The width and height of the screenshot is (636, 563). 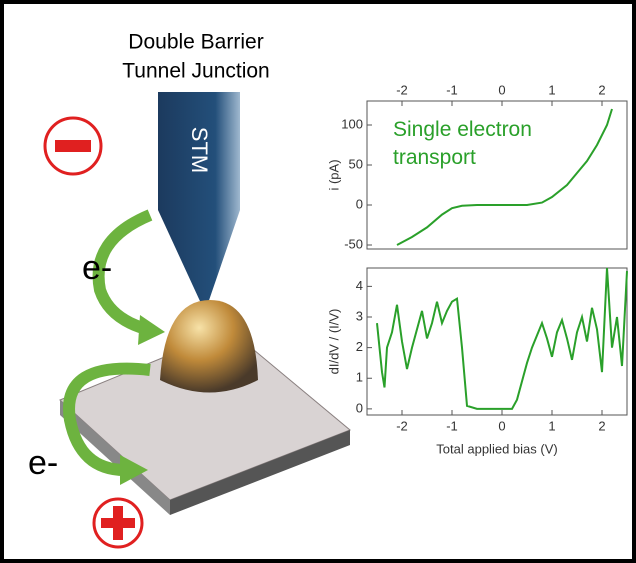 What do you see at coordinates (359, 285) in the screenshot?
I see `y-tick-label: 4` at bounding box center [359, 285].